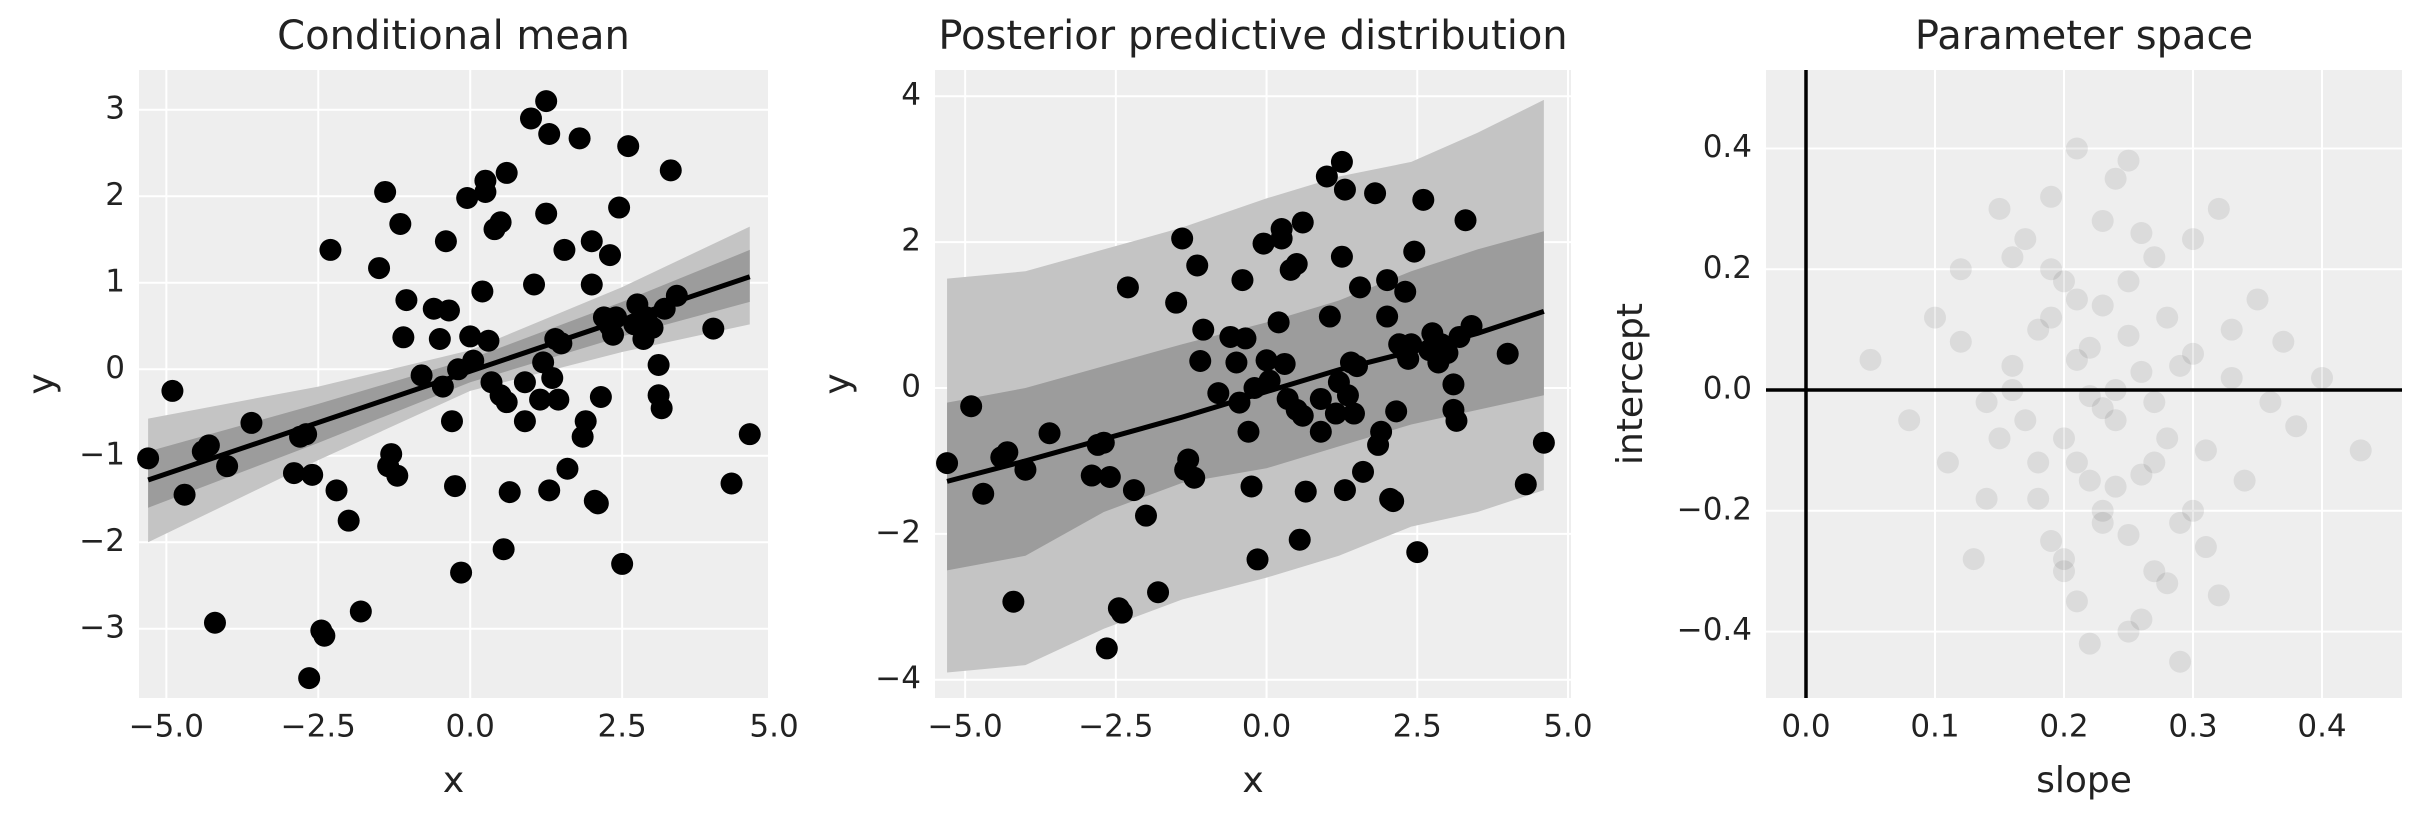 Image resolution: width=2423 pixels, height=823 pixels. Describe the element at coordinates (1252, 36) in the screenshot. I see `chart-title: Posterior predictive distribution` at that location.